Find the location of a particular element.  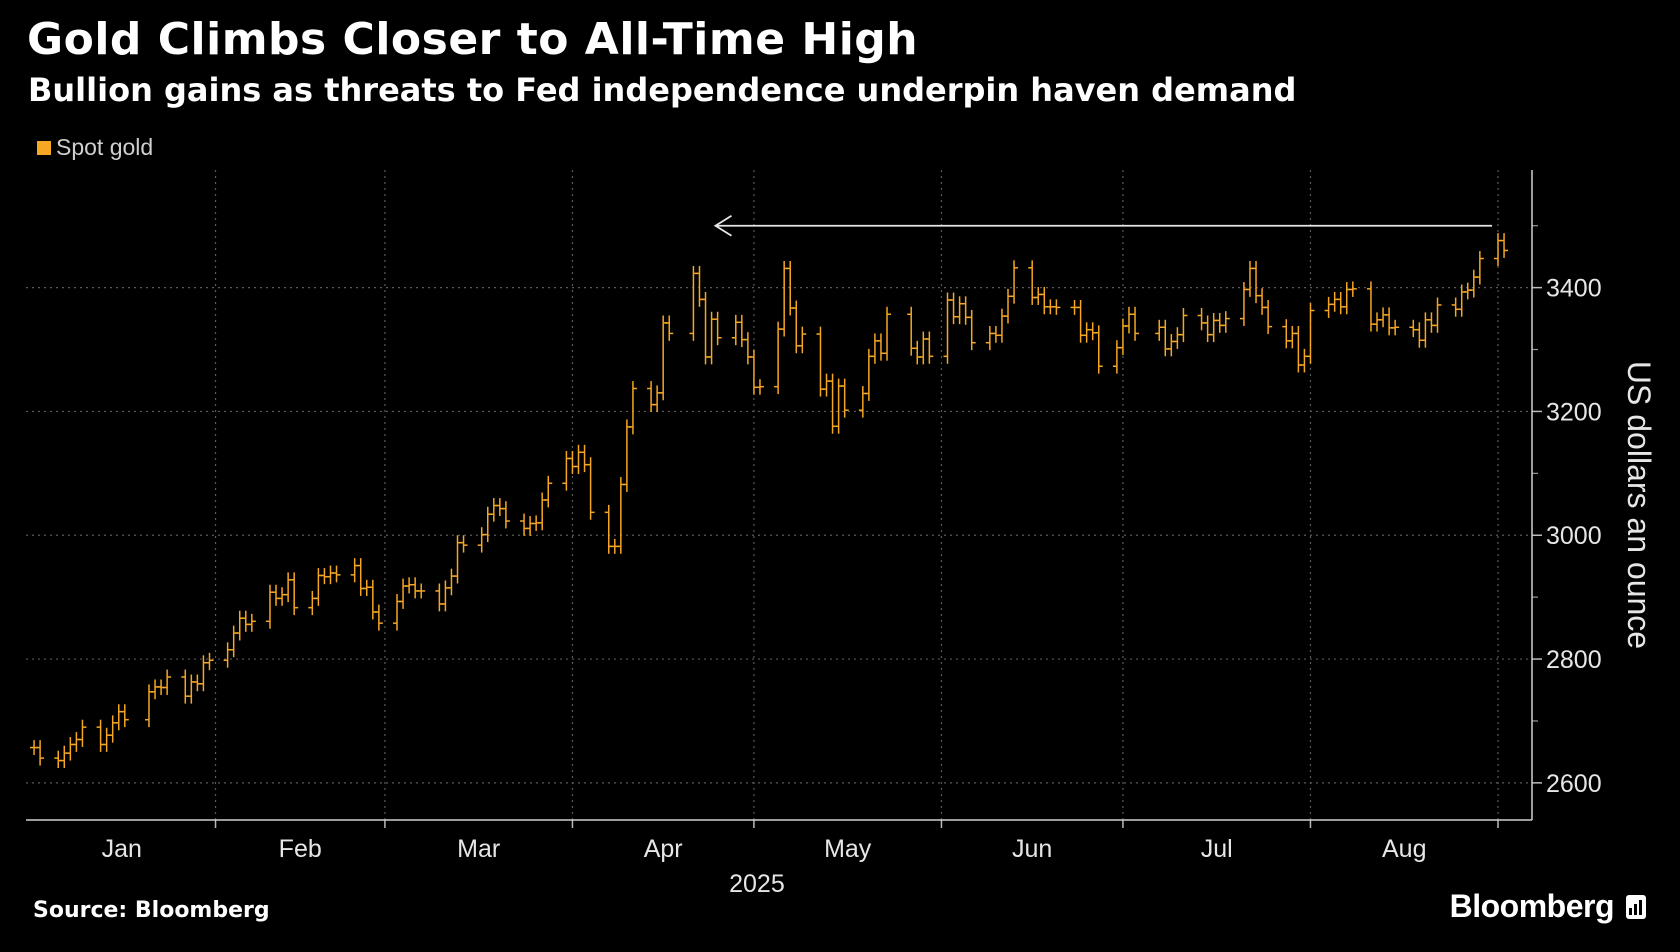

x-axis-year-label: 2025 is located at coordinates (757, 884).